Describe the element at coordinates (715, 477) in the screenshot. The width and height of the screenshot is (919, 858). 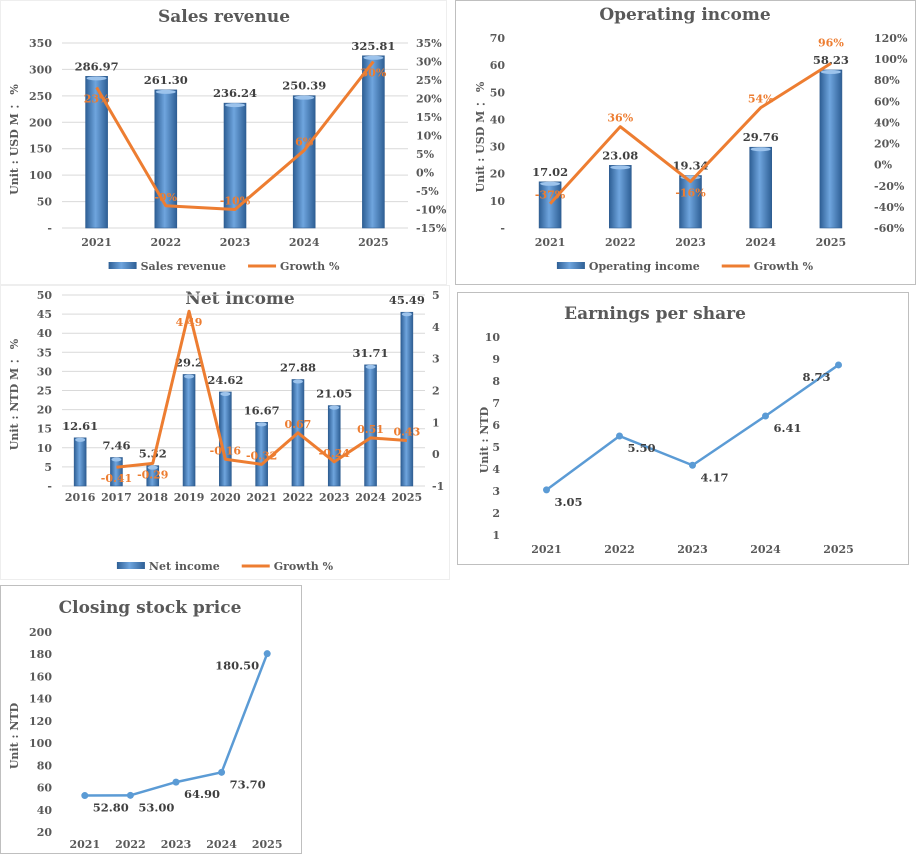
I see `point-data-label: 4.17` at that location.